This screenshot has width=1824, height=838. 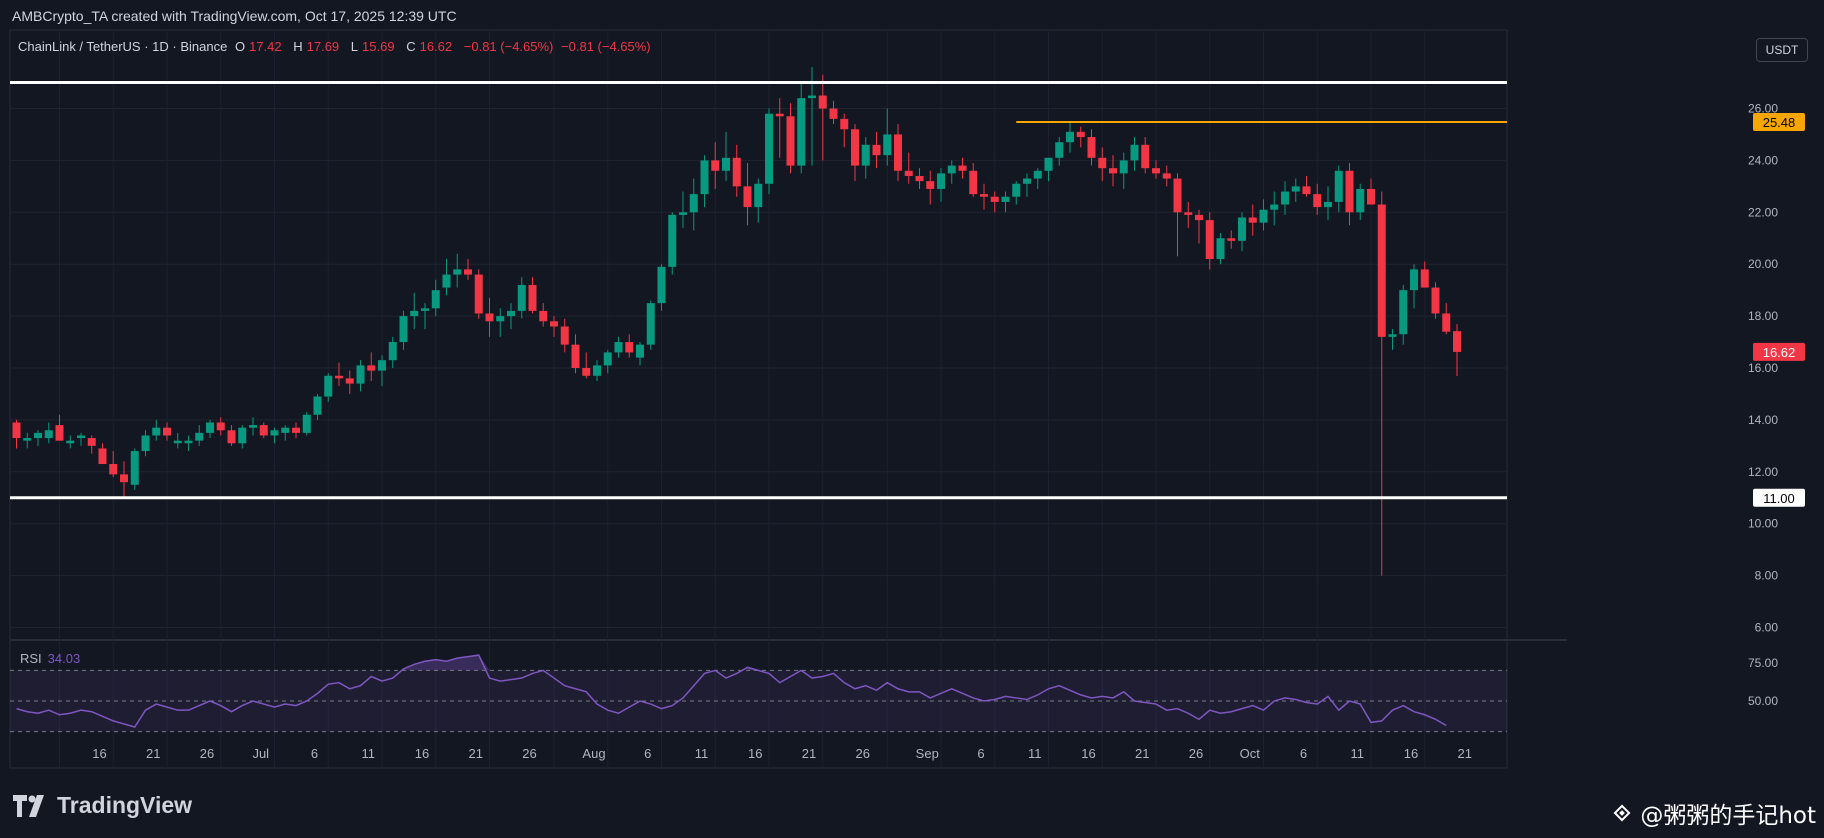 I want to click on price-tick-label: 8.00, so click(x=1767, y=576).